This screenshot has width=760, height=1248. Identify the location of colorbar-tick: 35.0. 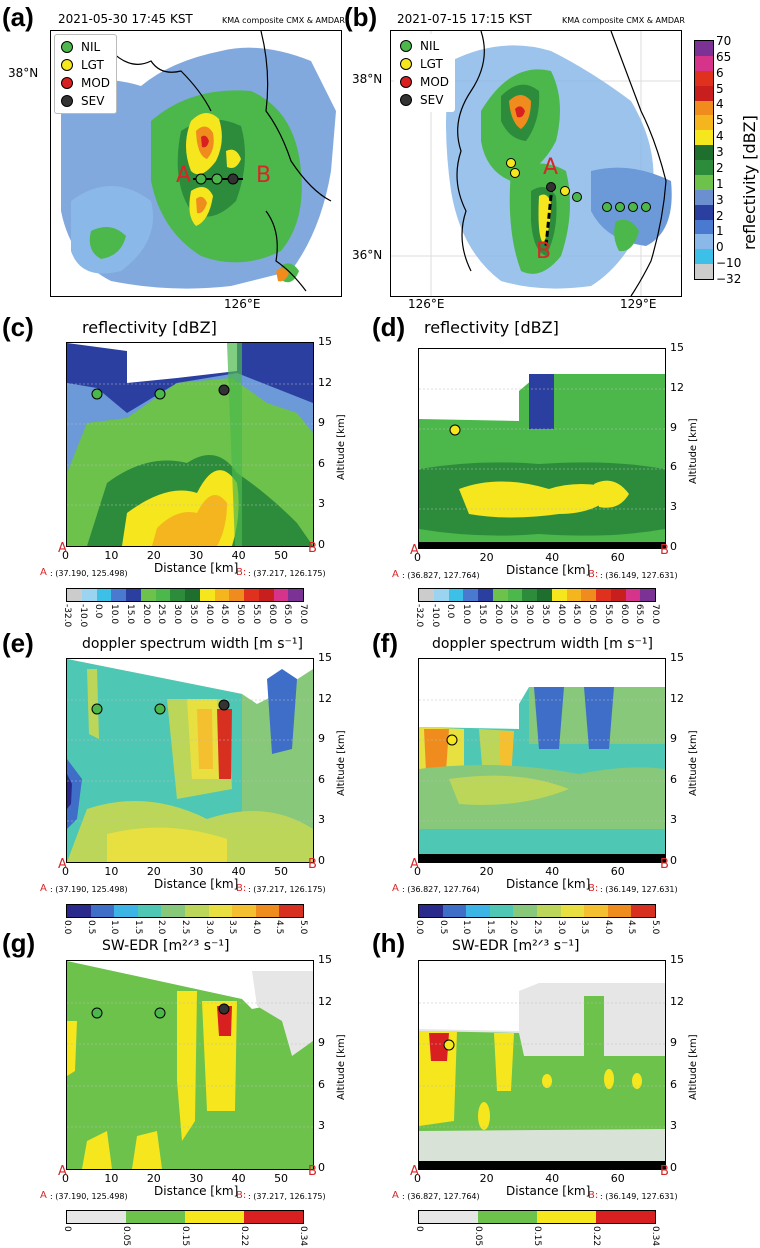
(544, 614).